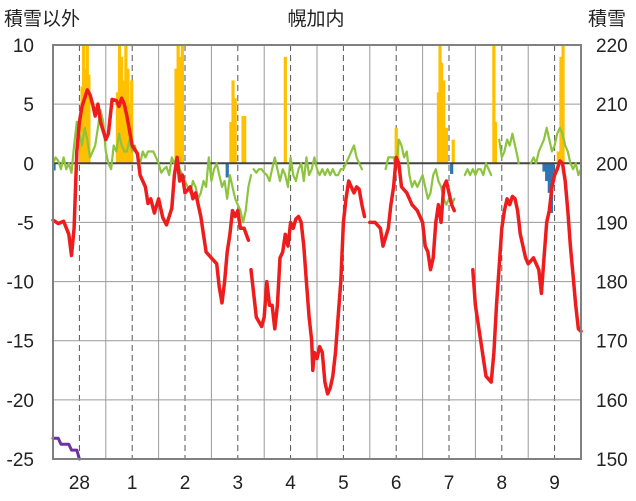  Describe the element at coordinates (612, 283) in the screenshot. I see `right-tick-label: 180` at that location.